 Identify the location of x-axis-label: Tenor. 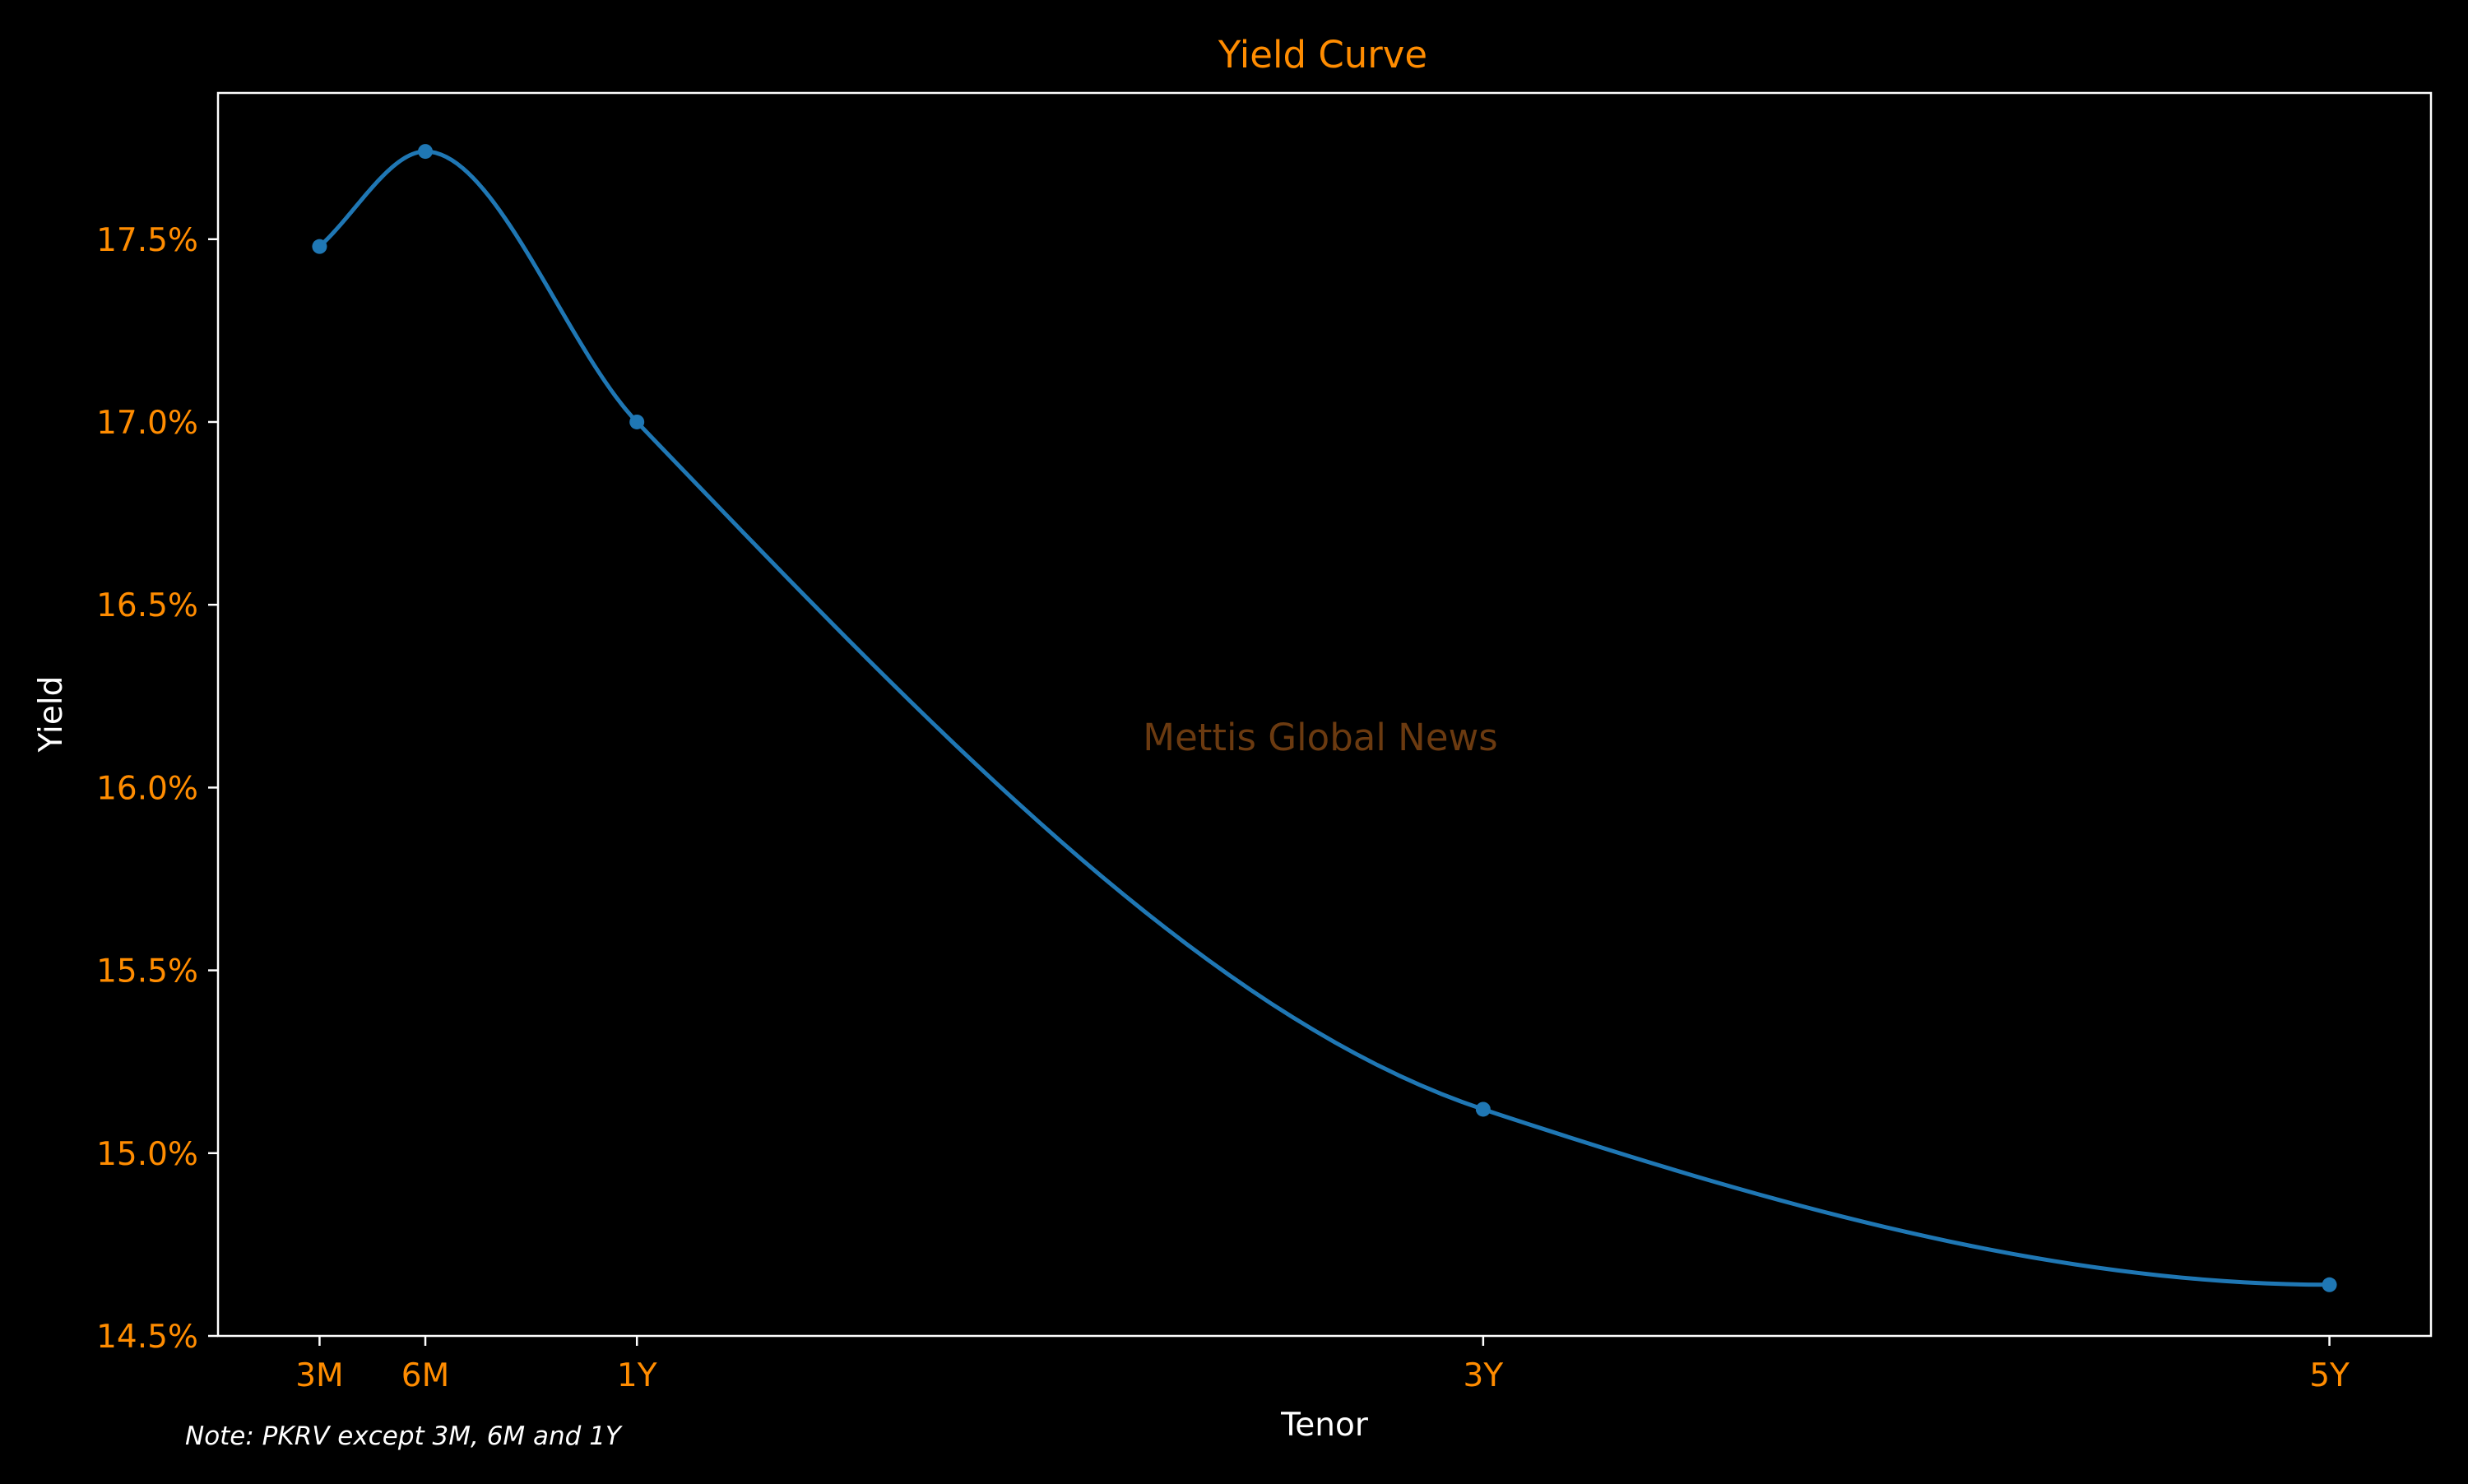
(1324, 1425).